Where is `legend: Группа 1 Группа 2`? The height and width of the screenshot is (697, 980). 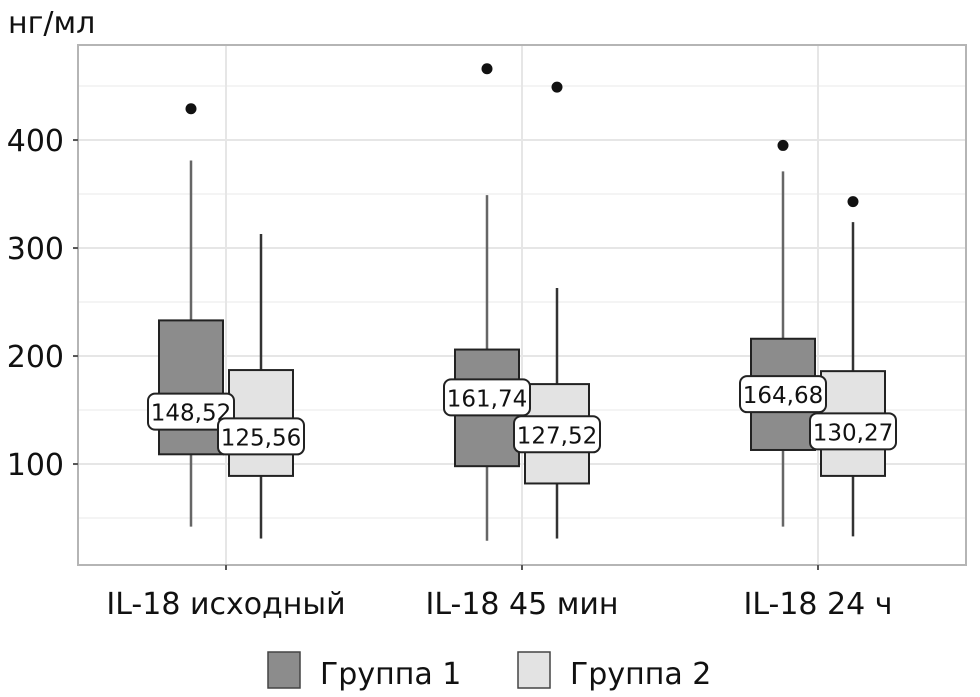
legend: Группа 1 Группа 2 is located at coordinates (489, 671).